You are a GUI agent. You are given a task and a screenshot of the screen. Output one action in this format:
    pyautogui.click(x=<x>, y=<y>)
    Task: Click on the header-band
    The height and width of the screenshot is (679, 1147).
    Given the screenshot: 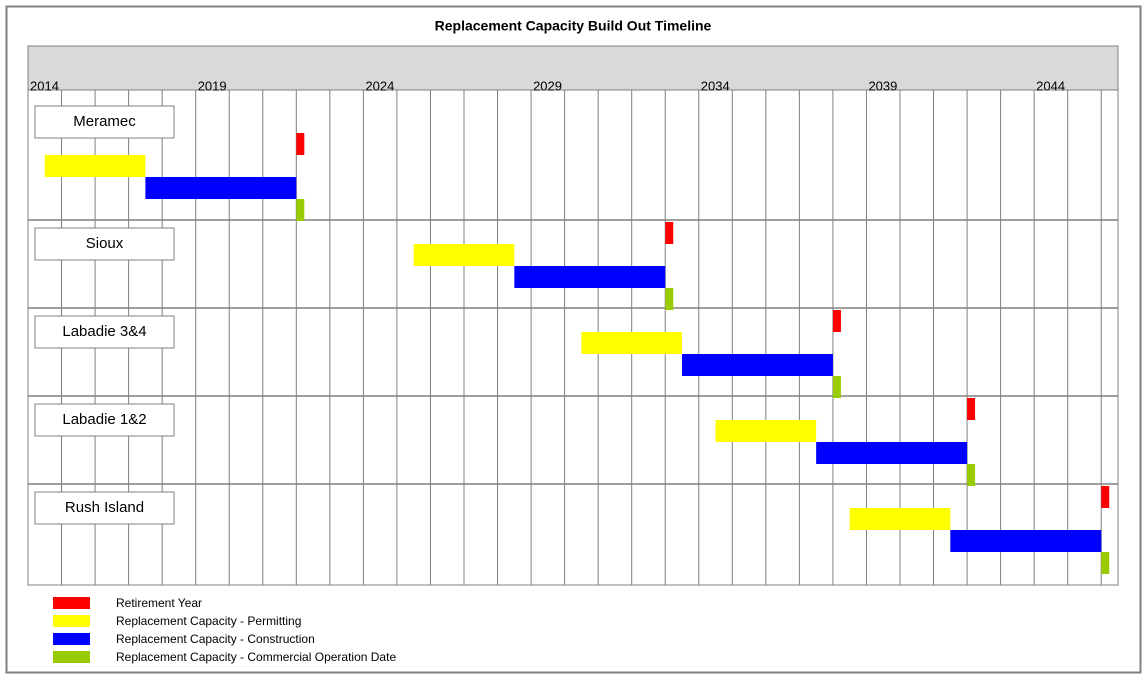 What is the action you would take?
    pyautogui.click(x=573, y=68)
    